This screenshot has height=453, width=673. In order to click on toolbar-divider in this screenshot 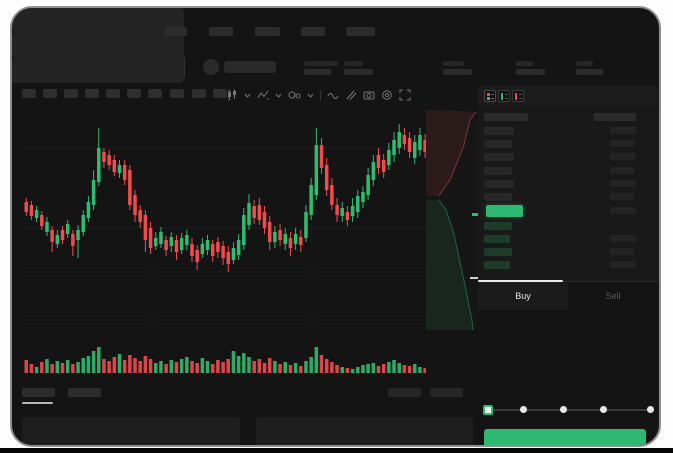, I will do `click(320, 95)`.